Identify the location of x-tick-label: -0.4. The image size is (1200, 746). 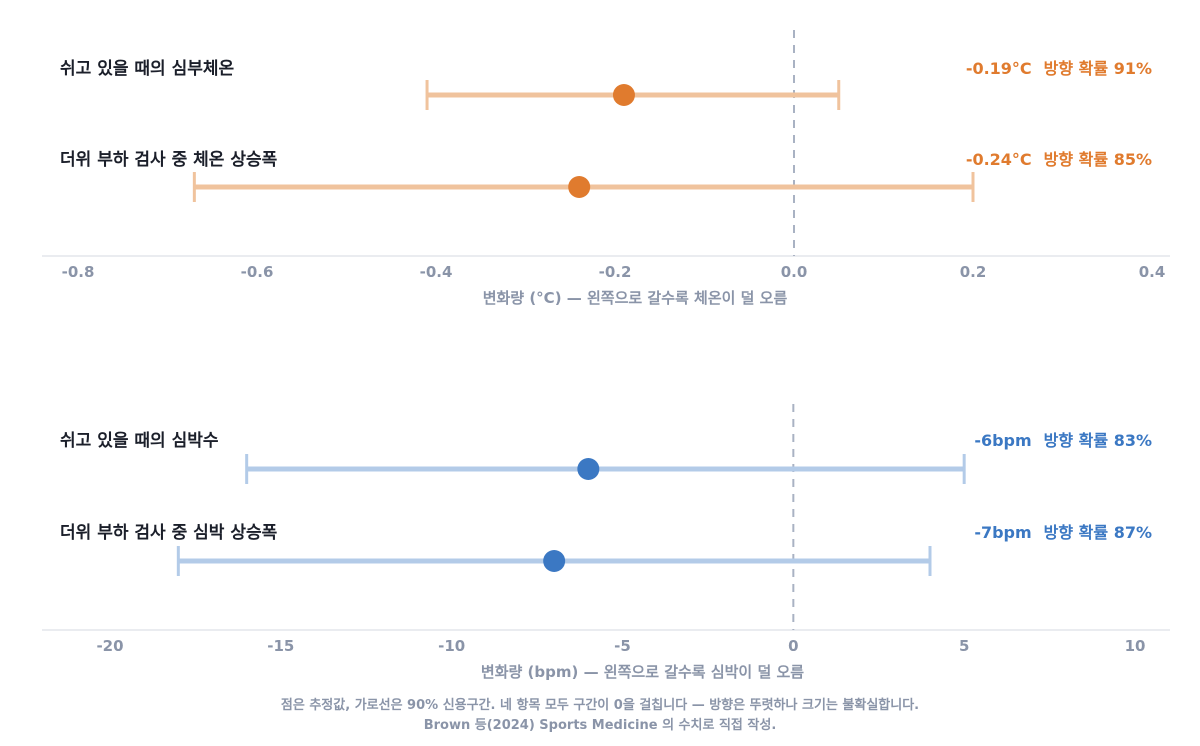
(436, 272).